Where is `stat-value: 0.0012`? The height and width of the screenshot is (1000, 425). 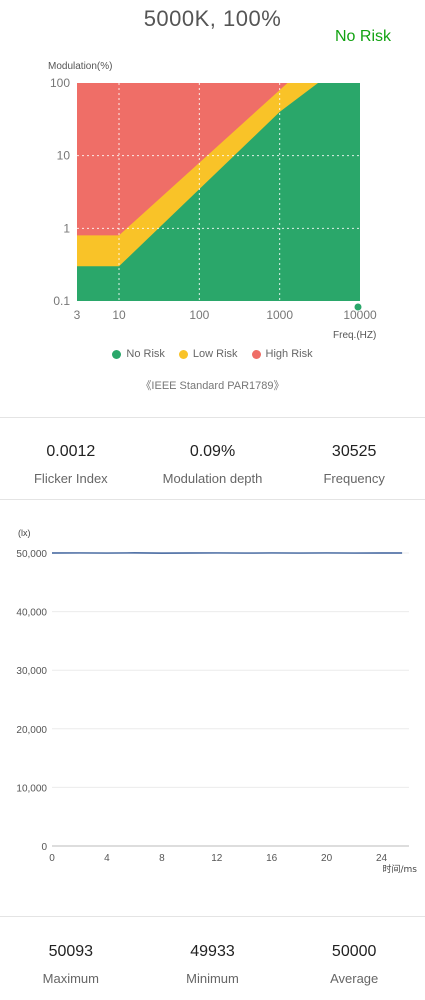 stat-value: 0.0012 is located at coordinates (71, 451).